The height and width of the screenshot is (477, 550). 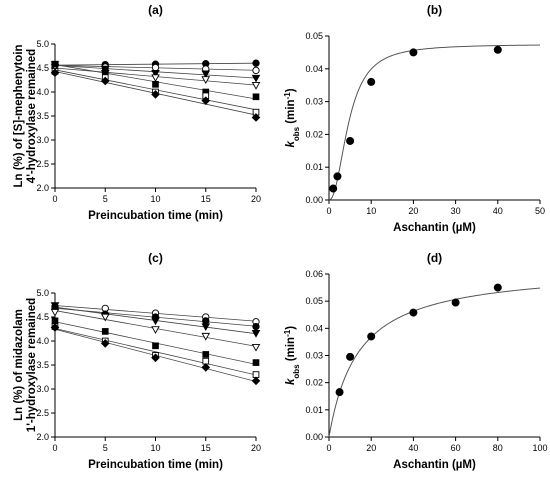 I want to click on x-tick-label: 100, so click(x=539, y=448).